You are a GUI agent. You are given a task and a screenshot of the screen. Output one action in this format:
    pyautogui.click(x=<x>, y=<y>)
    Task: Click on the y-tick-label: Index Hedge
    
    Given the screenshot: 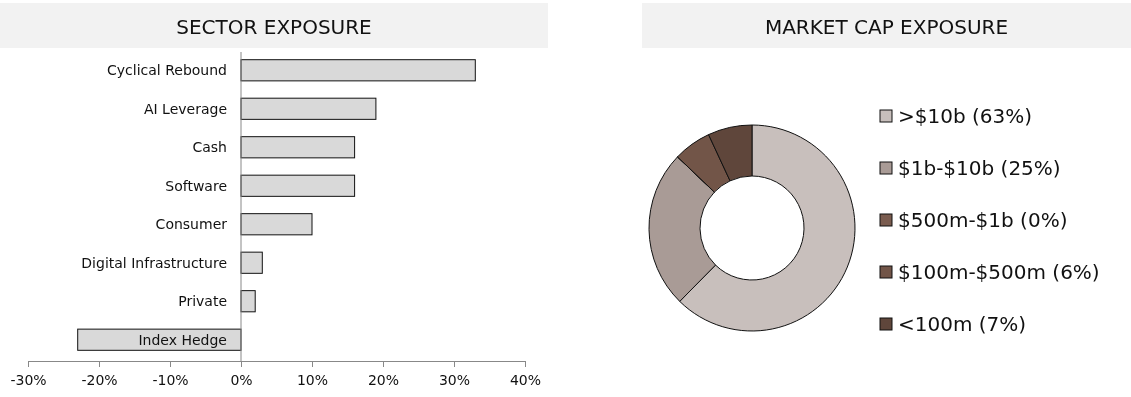 What is the action you would take?
    pyautogui.click(x=182, y=339)
    